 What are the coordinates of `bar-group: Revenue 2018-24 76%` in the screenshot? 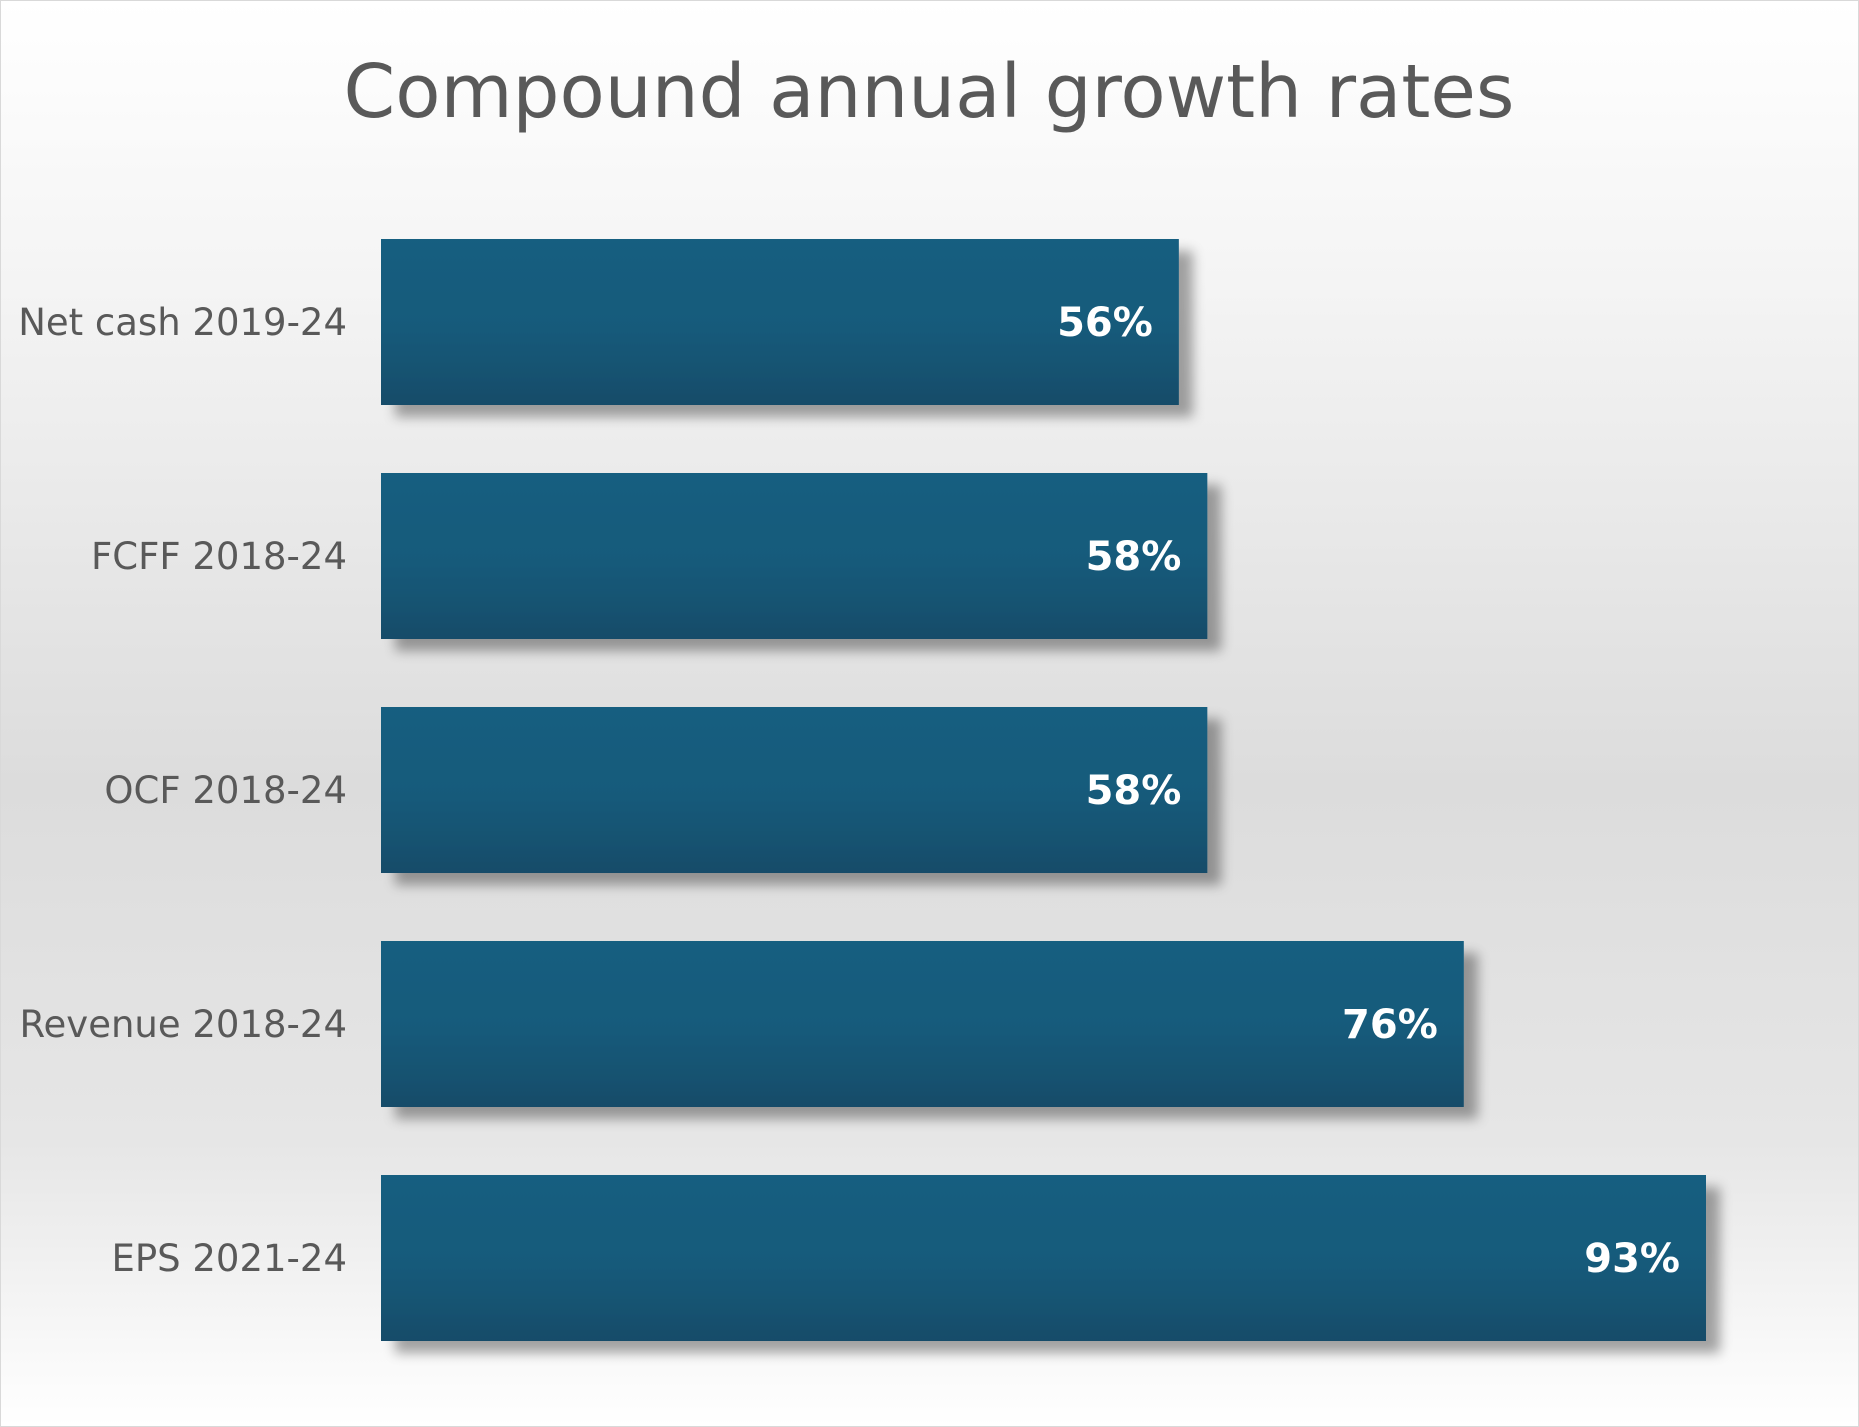 It's located at (742, 1024).